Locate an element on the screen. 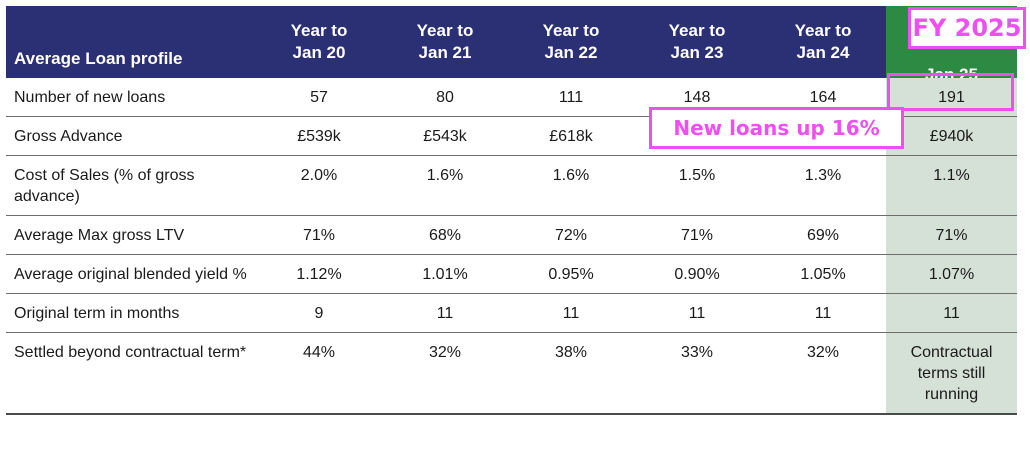  table-cell: £618k is located at coordinates (571, 136).